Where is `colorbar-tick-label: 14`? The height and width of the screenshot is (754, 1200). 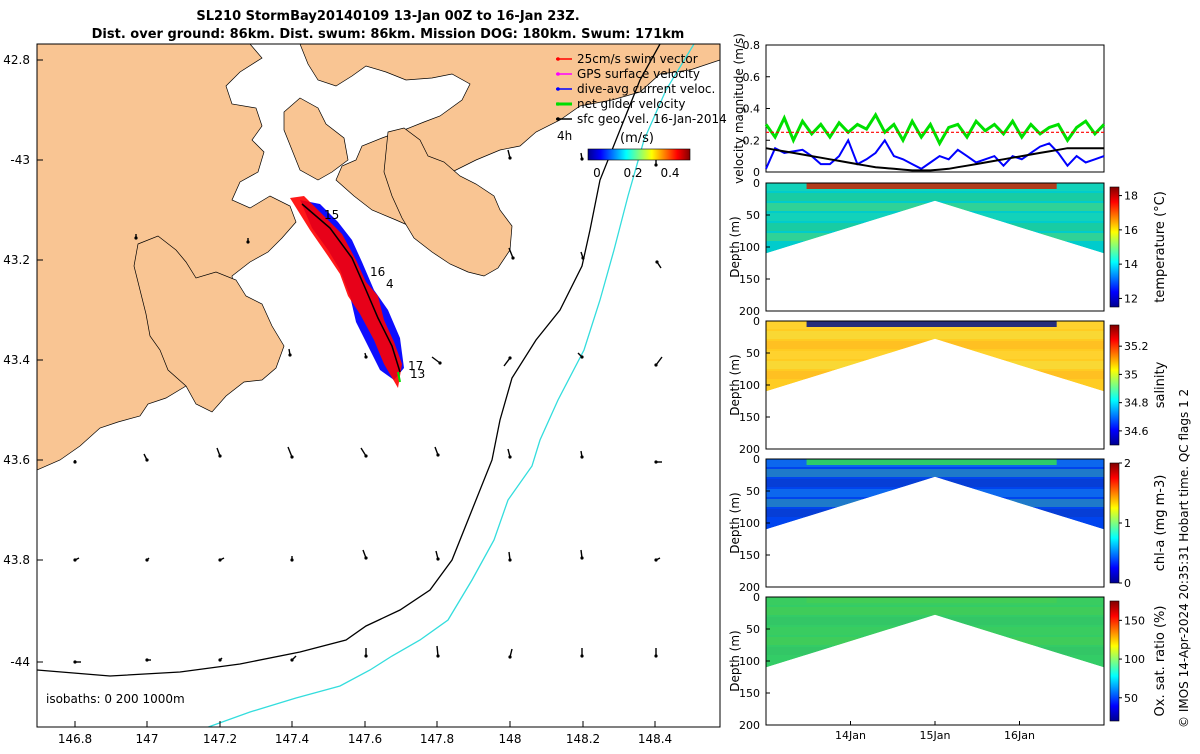
colorbar-tick-label: 14 is located at coordinates (1131, 264).